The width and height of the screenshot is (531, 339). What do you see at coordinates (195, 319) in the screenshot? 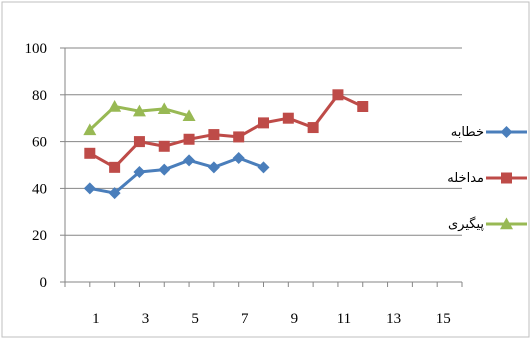
I see `x-tick-label: 5` at bounding box center [195, 319].